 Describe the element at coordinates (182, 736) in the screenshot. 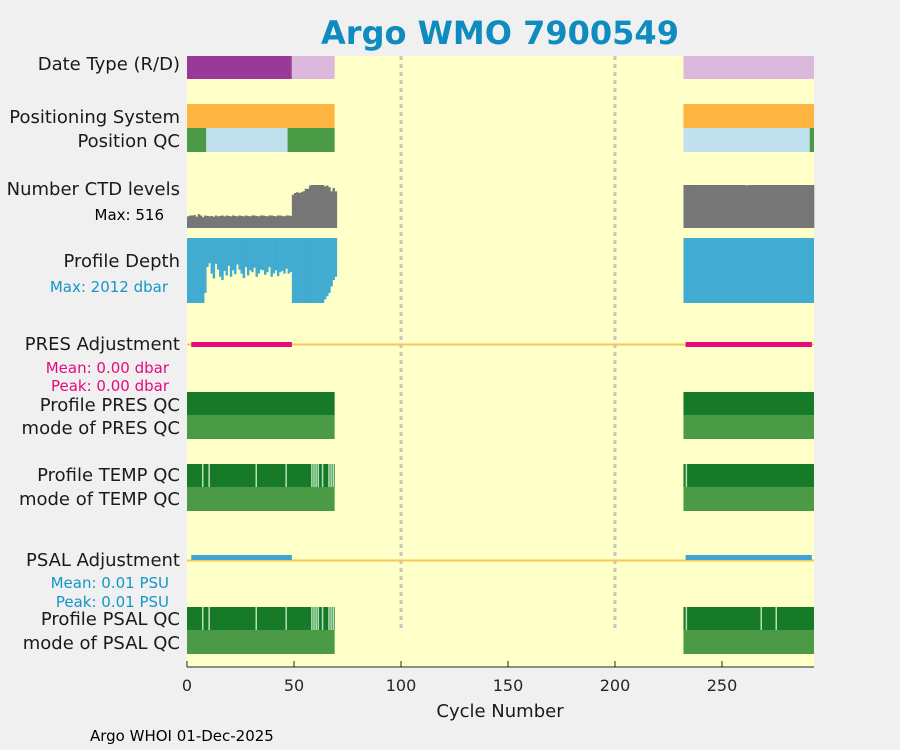

I see `footer-text: Argo WHOI 01-Dec-2025` at that location.